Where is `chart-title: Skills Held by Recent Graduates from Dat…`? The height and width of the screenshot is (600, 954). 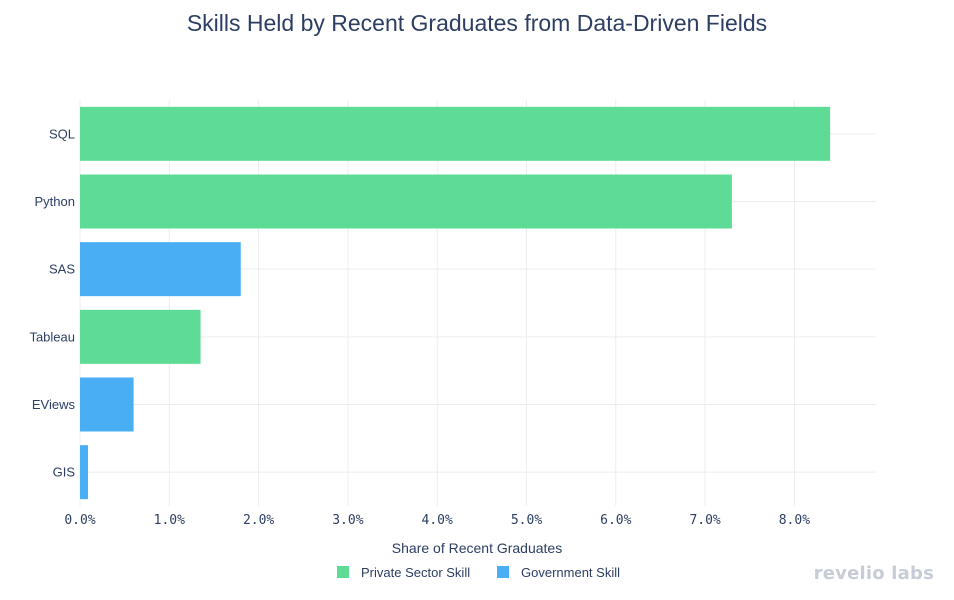 chart-title: Skills Held by Recent Graduates from Dat… is located at coordinates (477, 23).